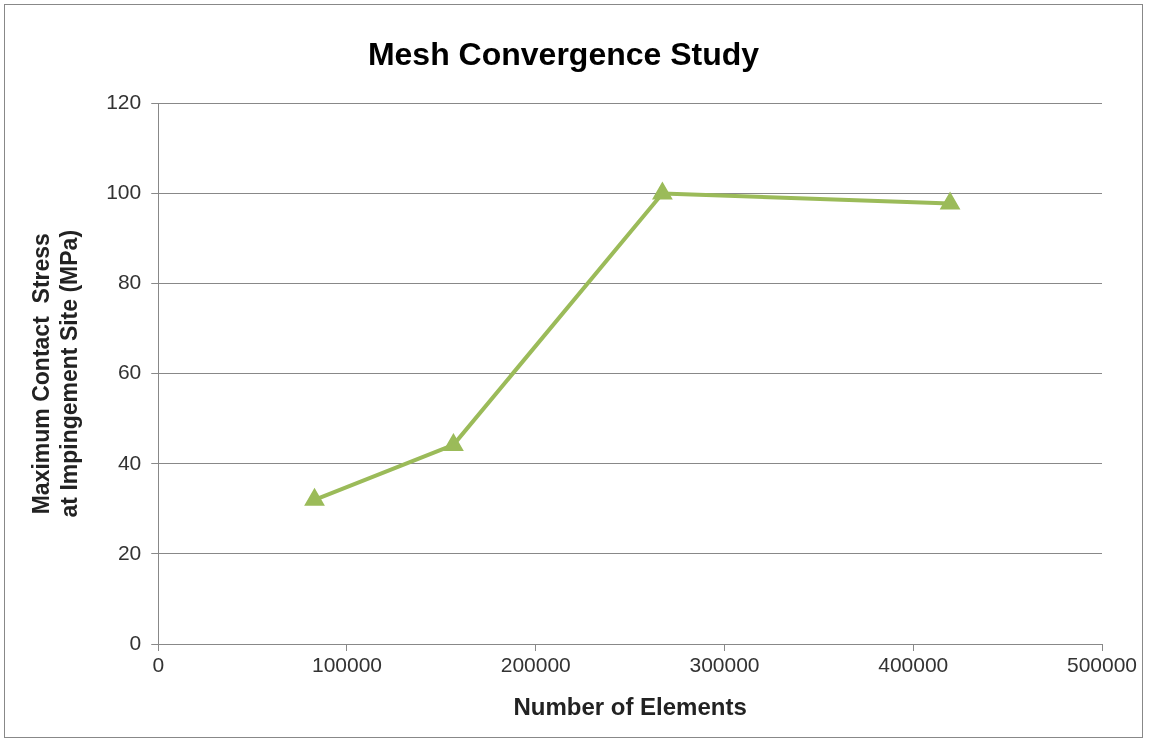  I want to click on x-tick-label: 0, so click(158, 665).